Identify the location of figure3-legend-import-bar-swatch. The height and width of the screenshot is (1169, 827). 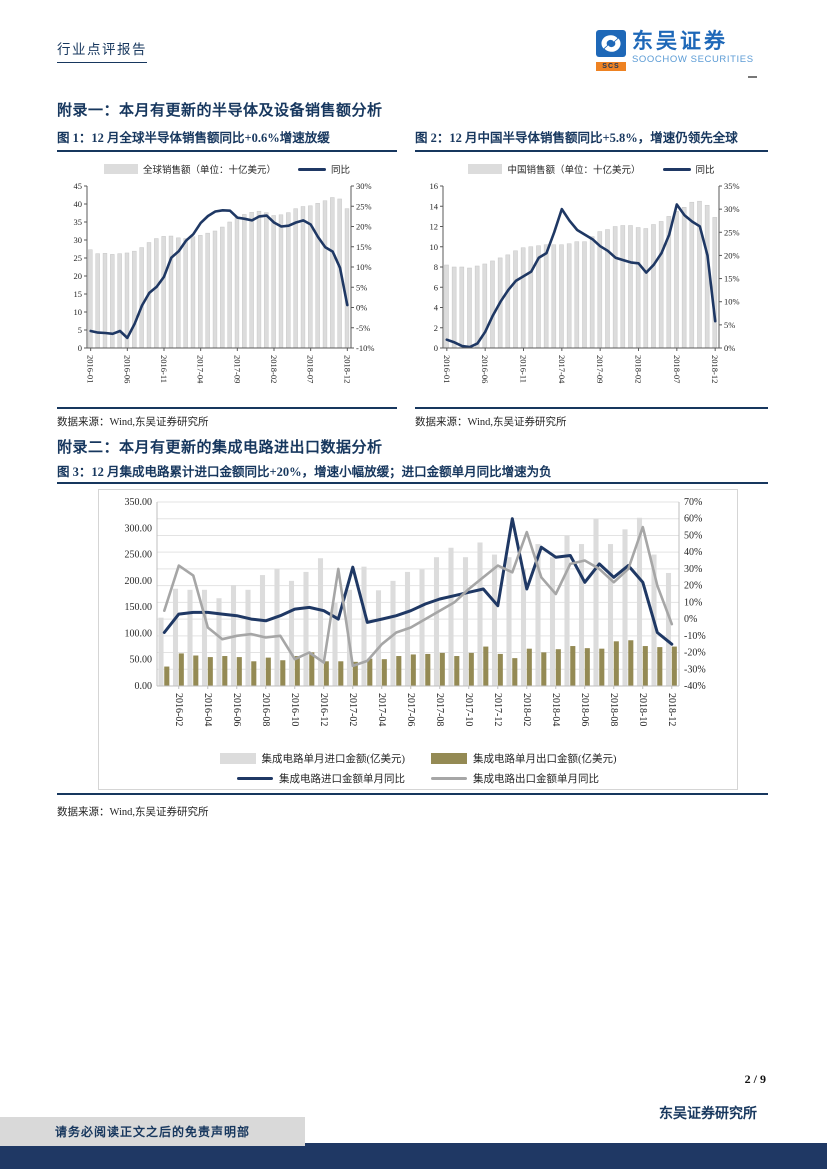
(237, 758).